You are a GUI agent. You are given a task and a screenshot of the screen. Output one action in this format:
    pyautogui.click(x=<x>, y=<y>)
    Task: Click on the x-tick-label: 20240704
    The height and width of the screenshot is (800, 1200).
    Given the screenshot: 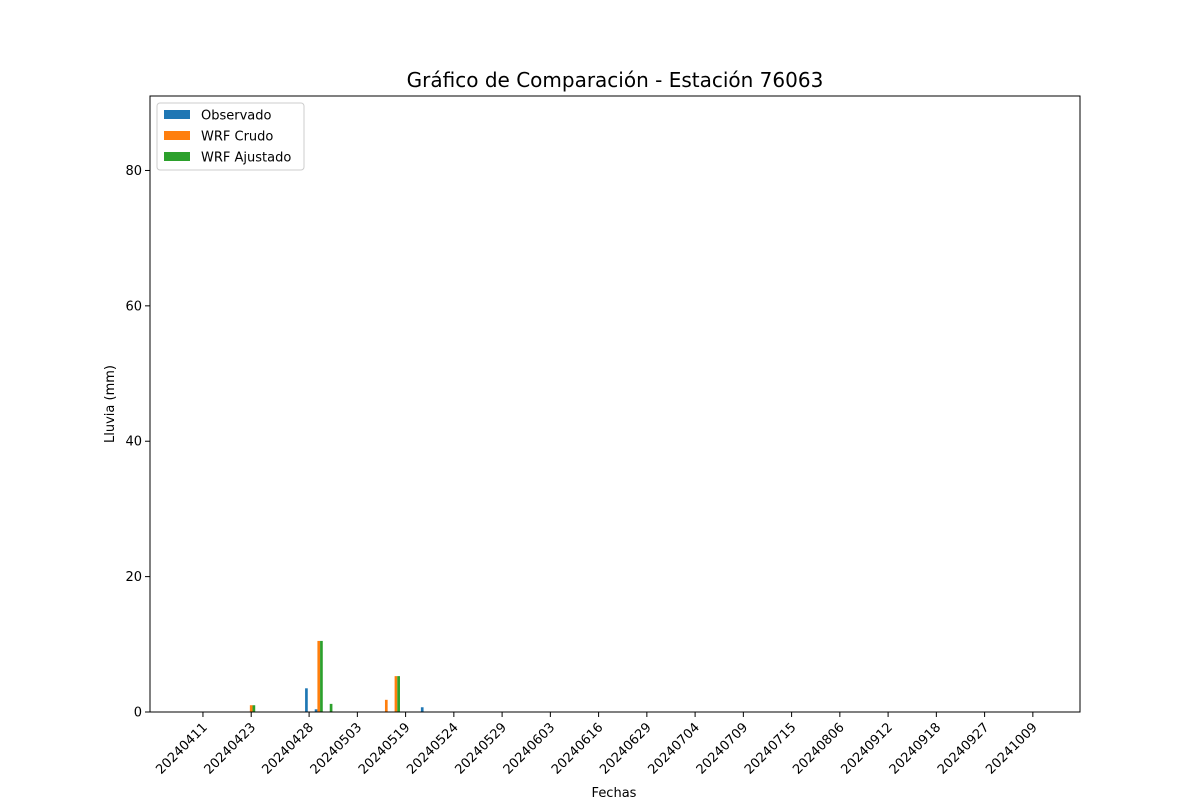 What is the action you would take?
    pyautogui.click(x=674, y=748)
    